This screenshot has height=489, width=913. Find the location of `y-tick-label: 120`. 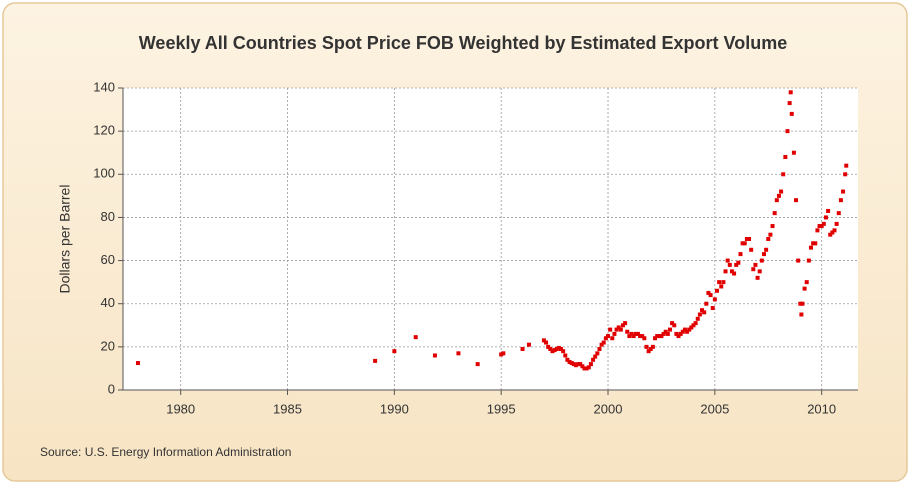

y-tick-label: 120 is located at coordinates (104, 130).